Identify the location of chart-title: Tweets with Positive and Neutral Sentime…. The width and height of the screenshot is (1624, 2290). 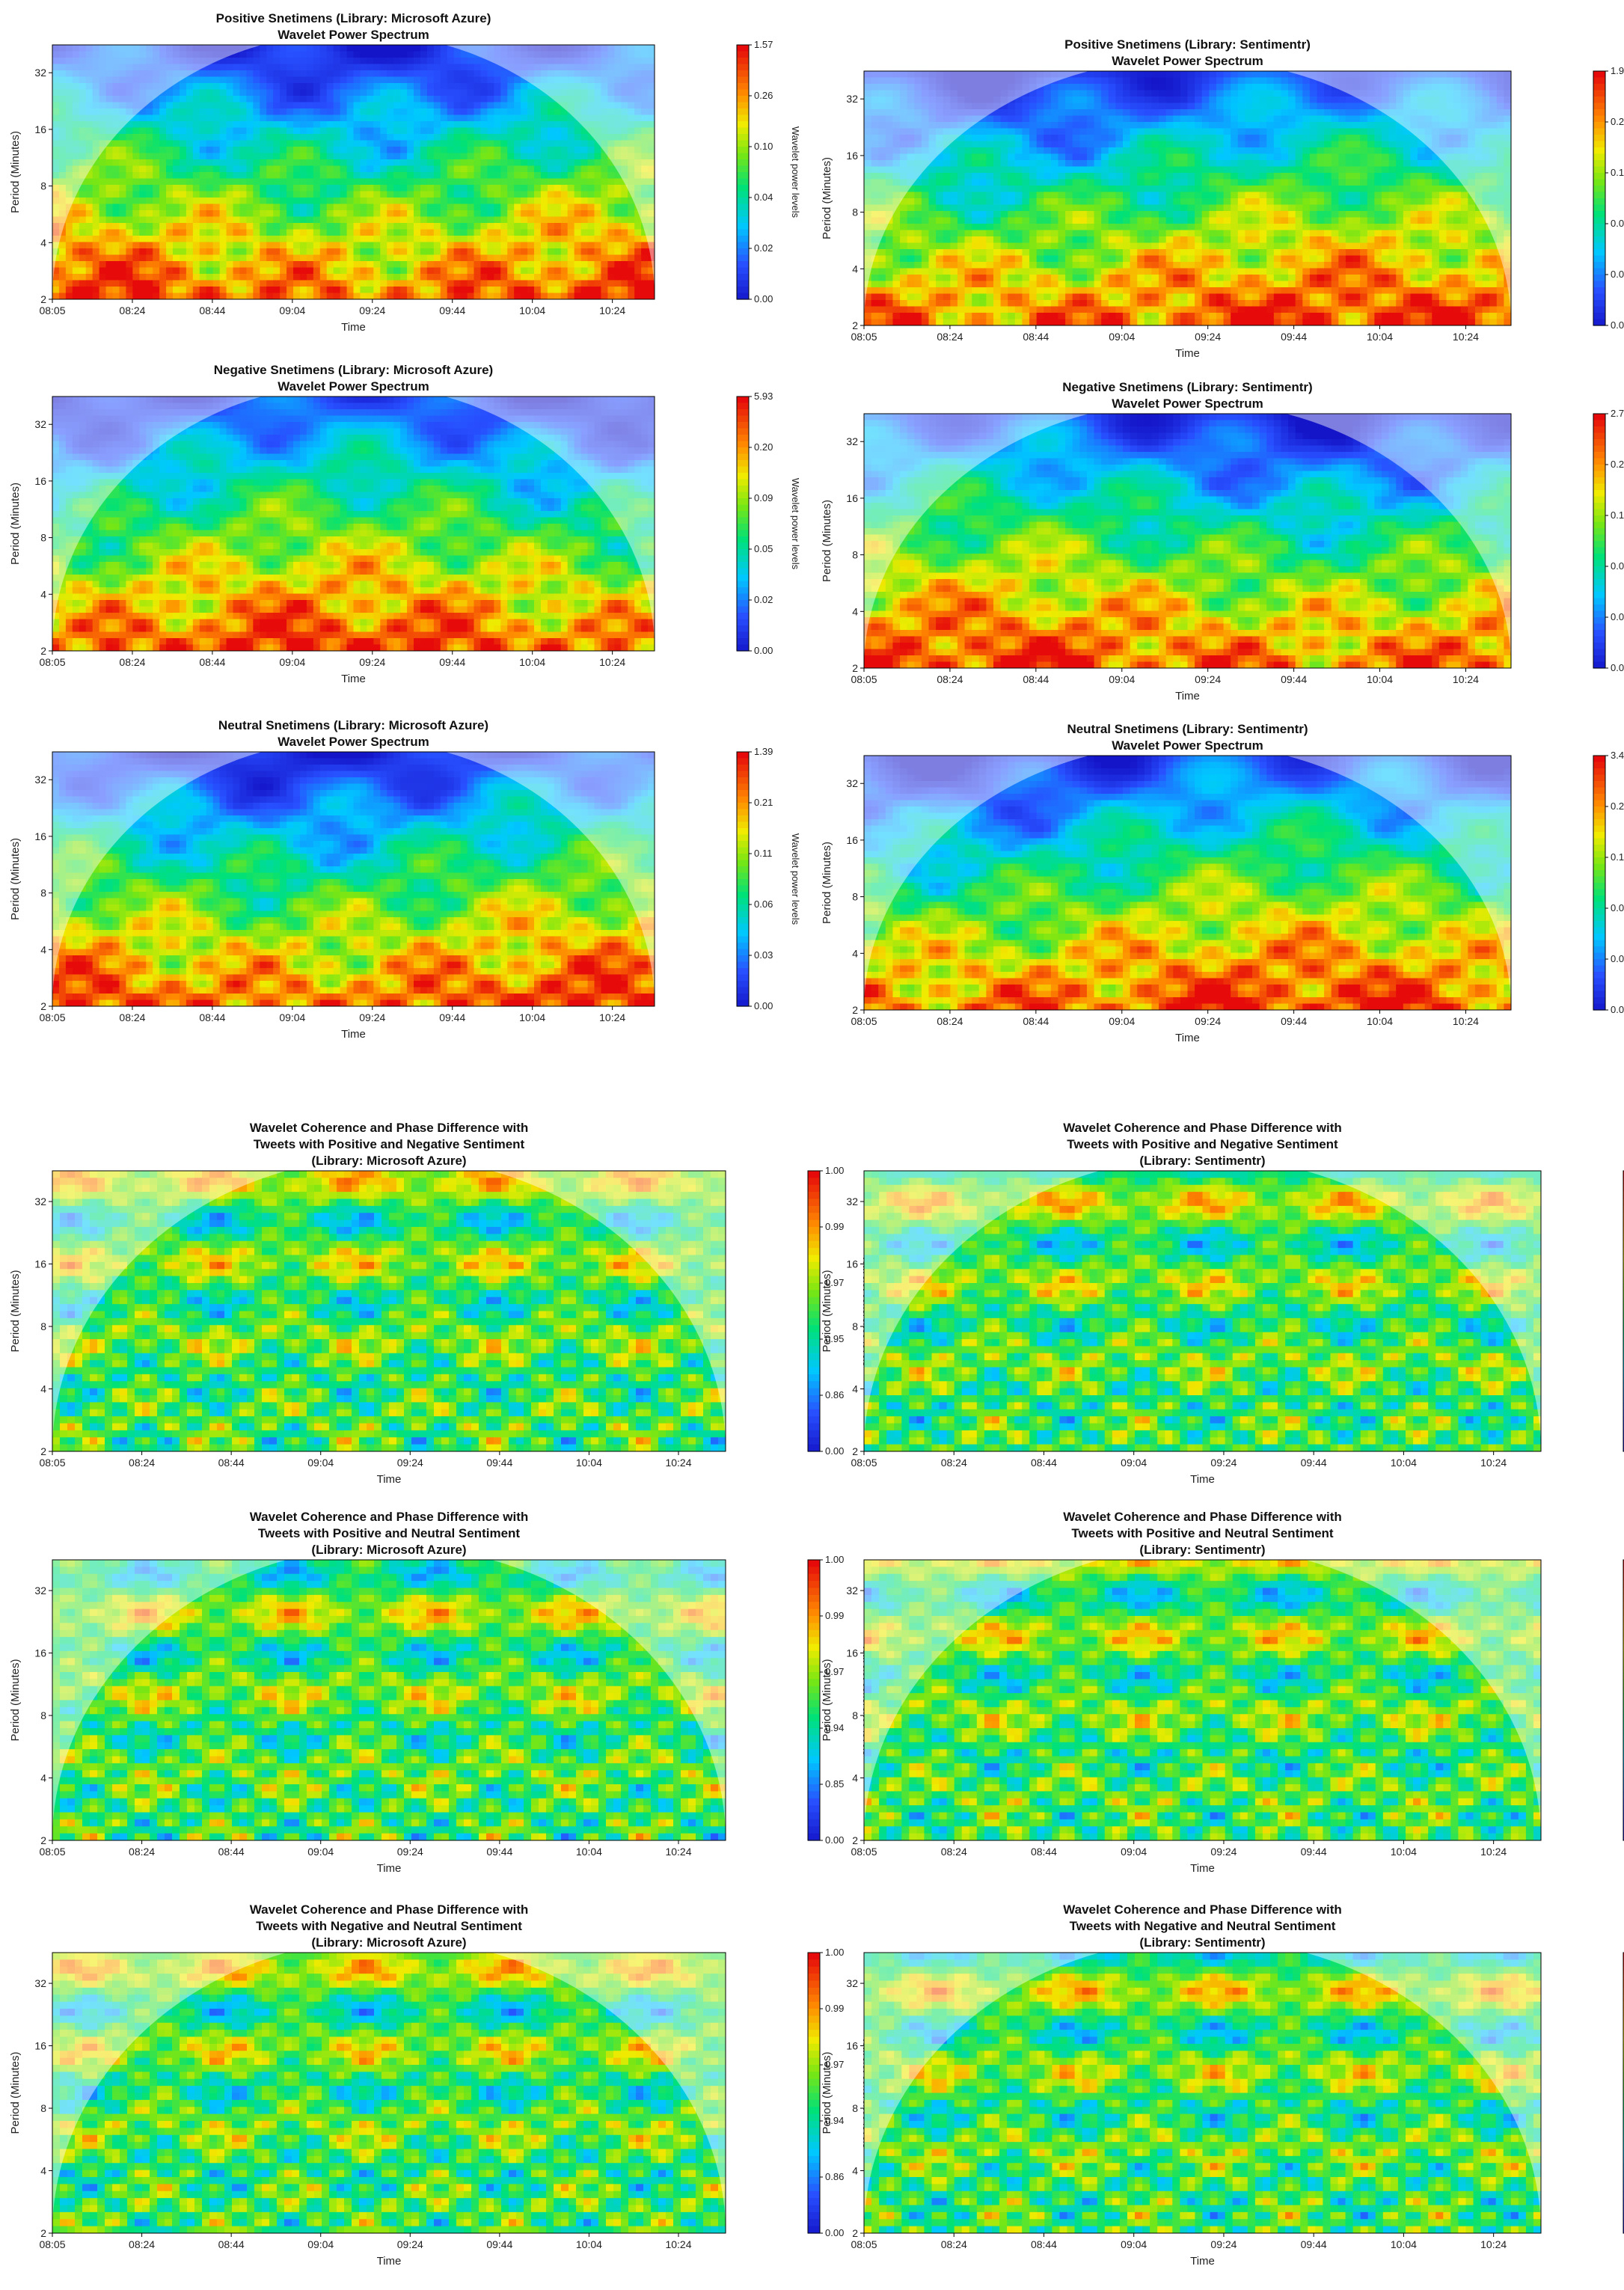
(1202, 1533).